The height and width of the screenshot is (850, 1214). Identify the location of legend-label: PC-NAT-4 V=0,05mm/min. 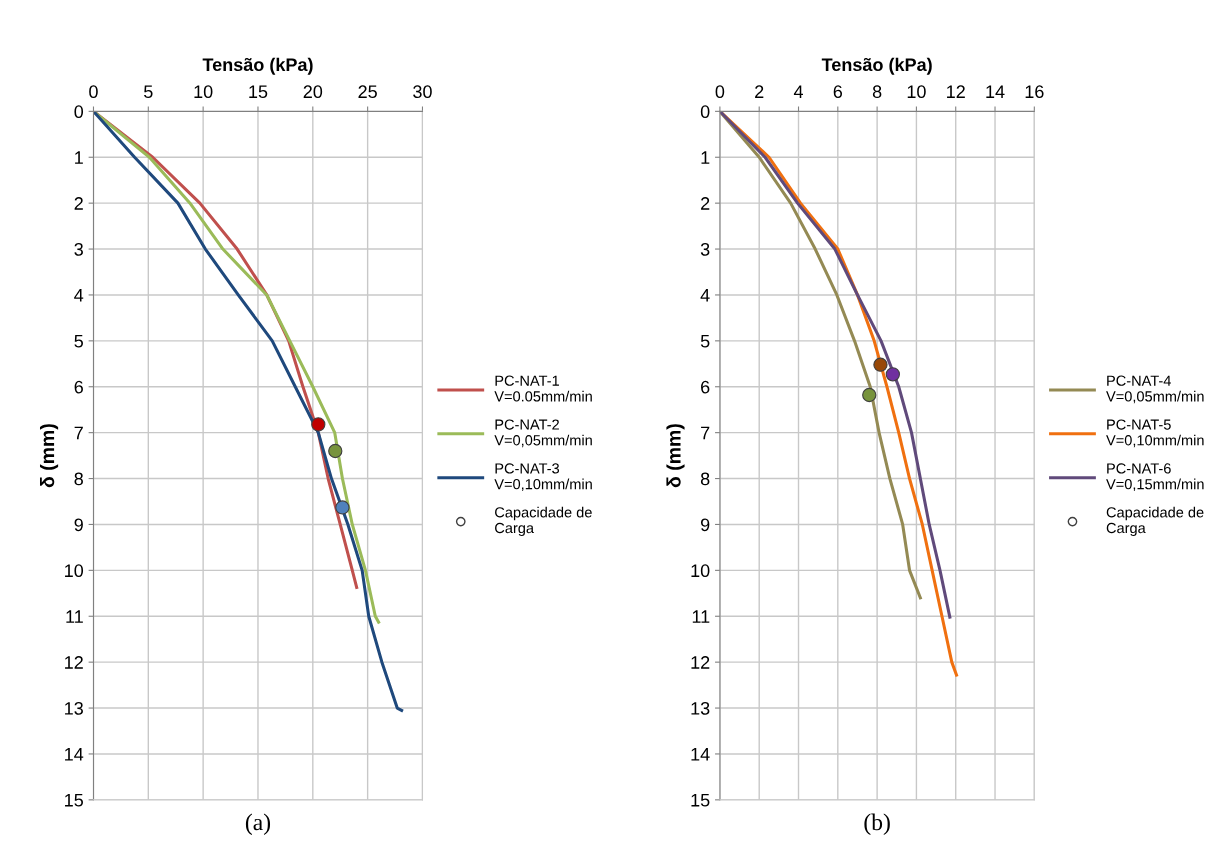
(1155, 389).